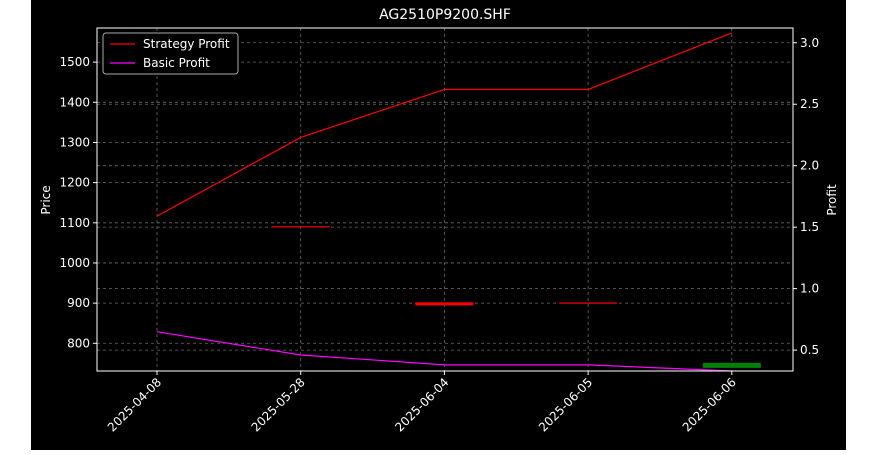 Image resolution: width=878 pixels, height=455 pixels. I want to click on y-tick-label: 1400, so click(74, 102).